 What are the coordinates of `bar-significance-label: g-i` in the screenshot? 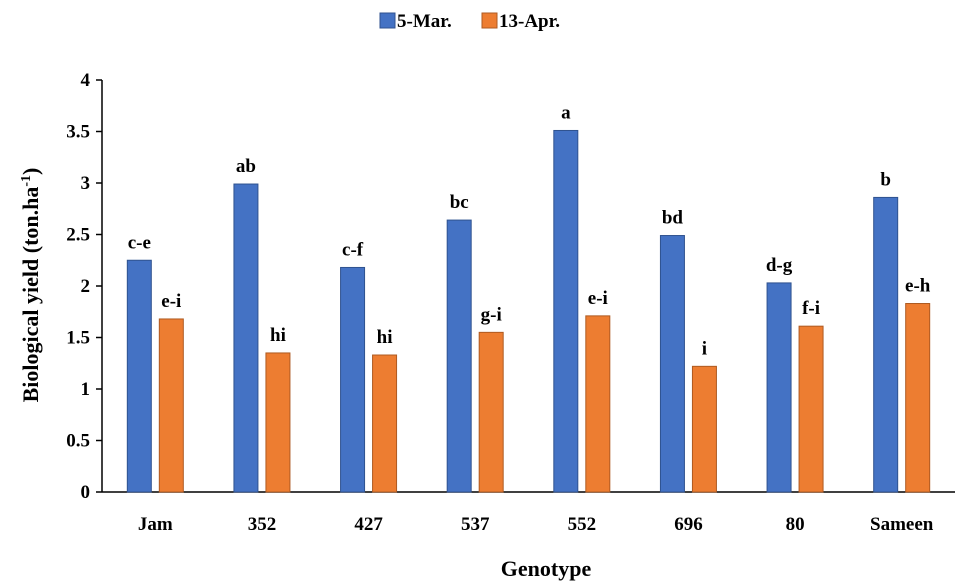 It's located at (491, 314).